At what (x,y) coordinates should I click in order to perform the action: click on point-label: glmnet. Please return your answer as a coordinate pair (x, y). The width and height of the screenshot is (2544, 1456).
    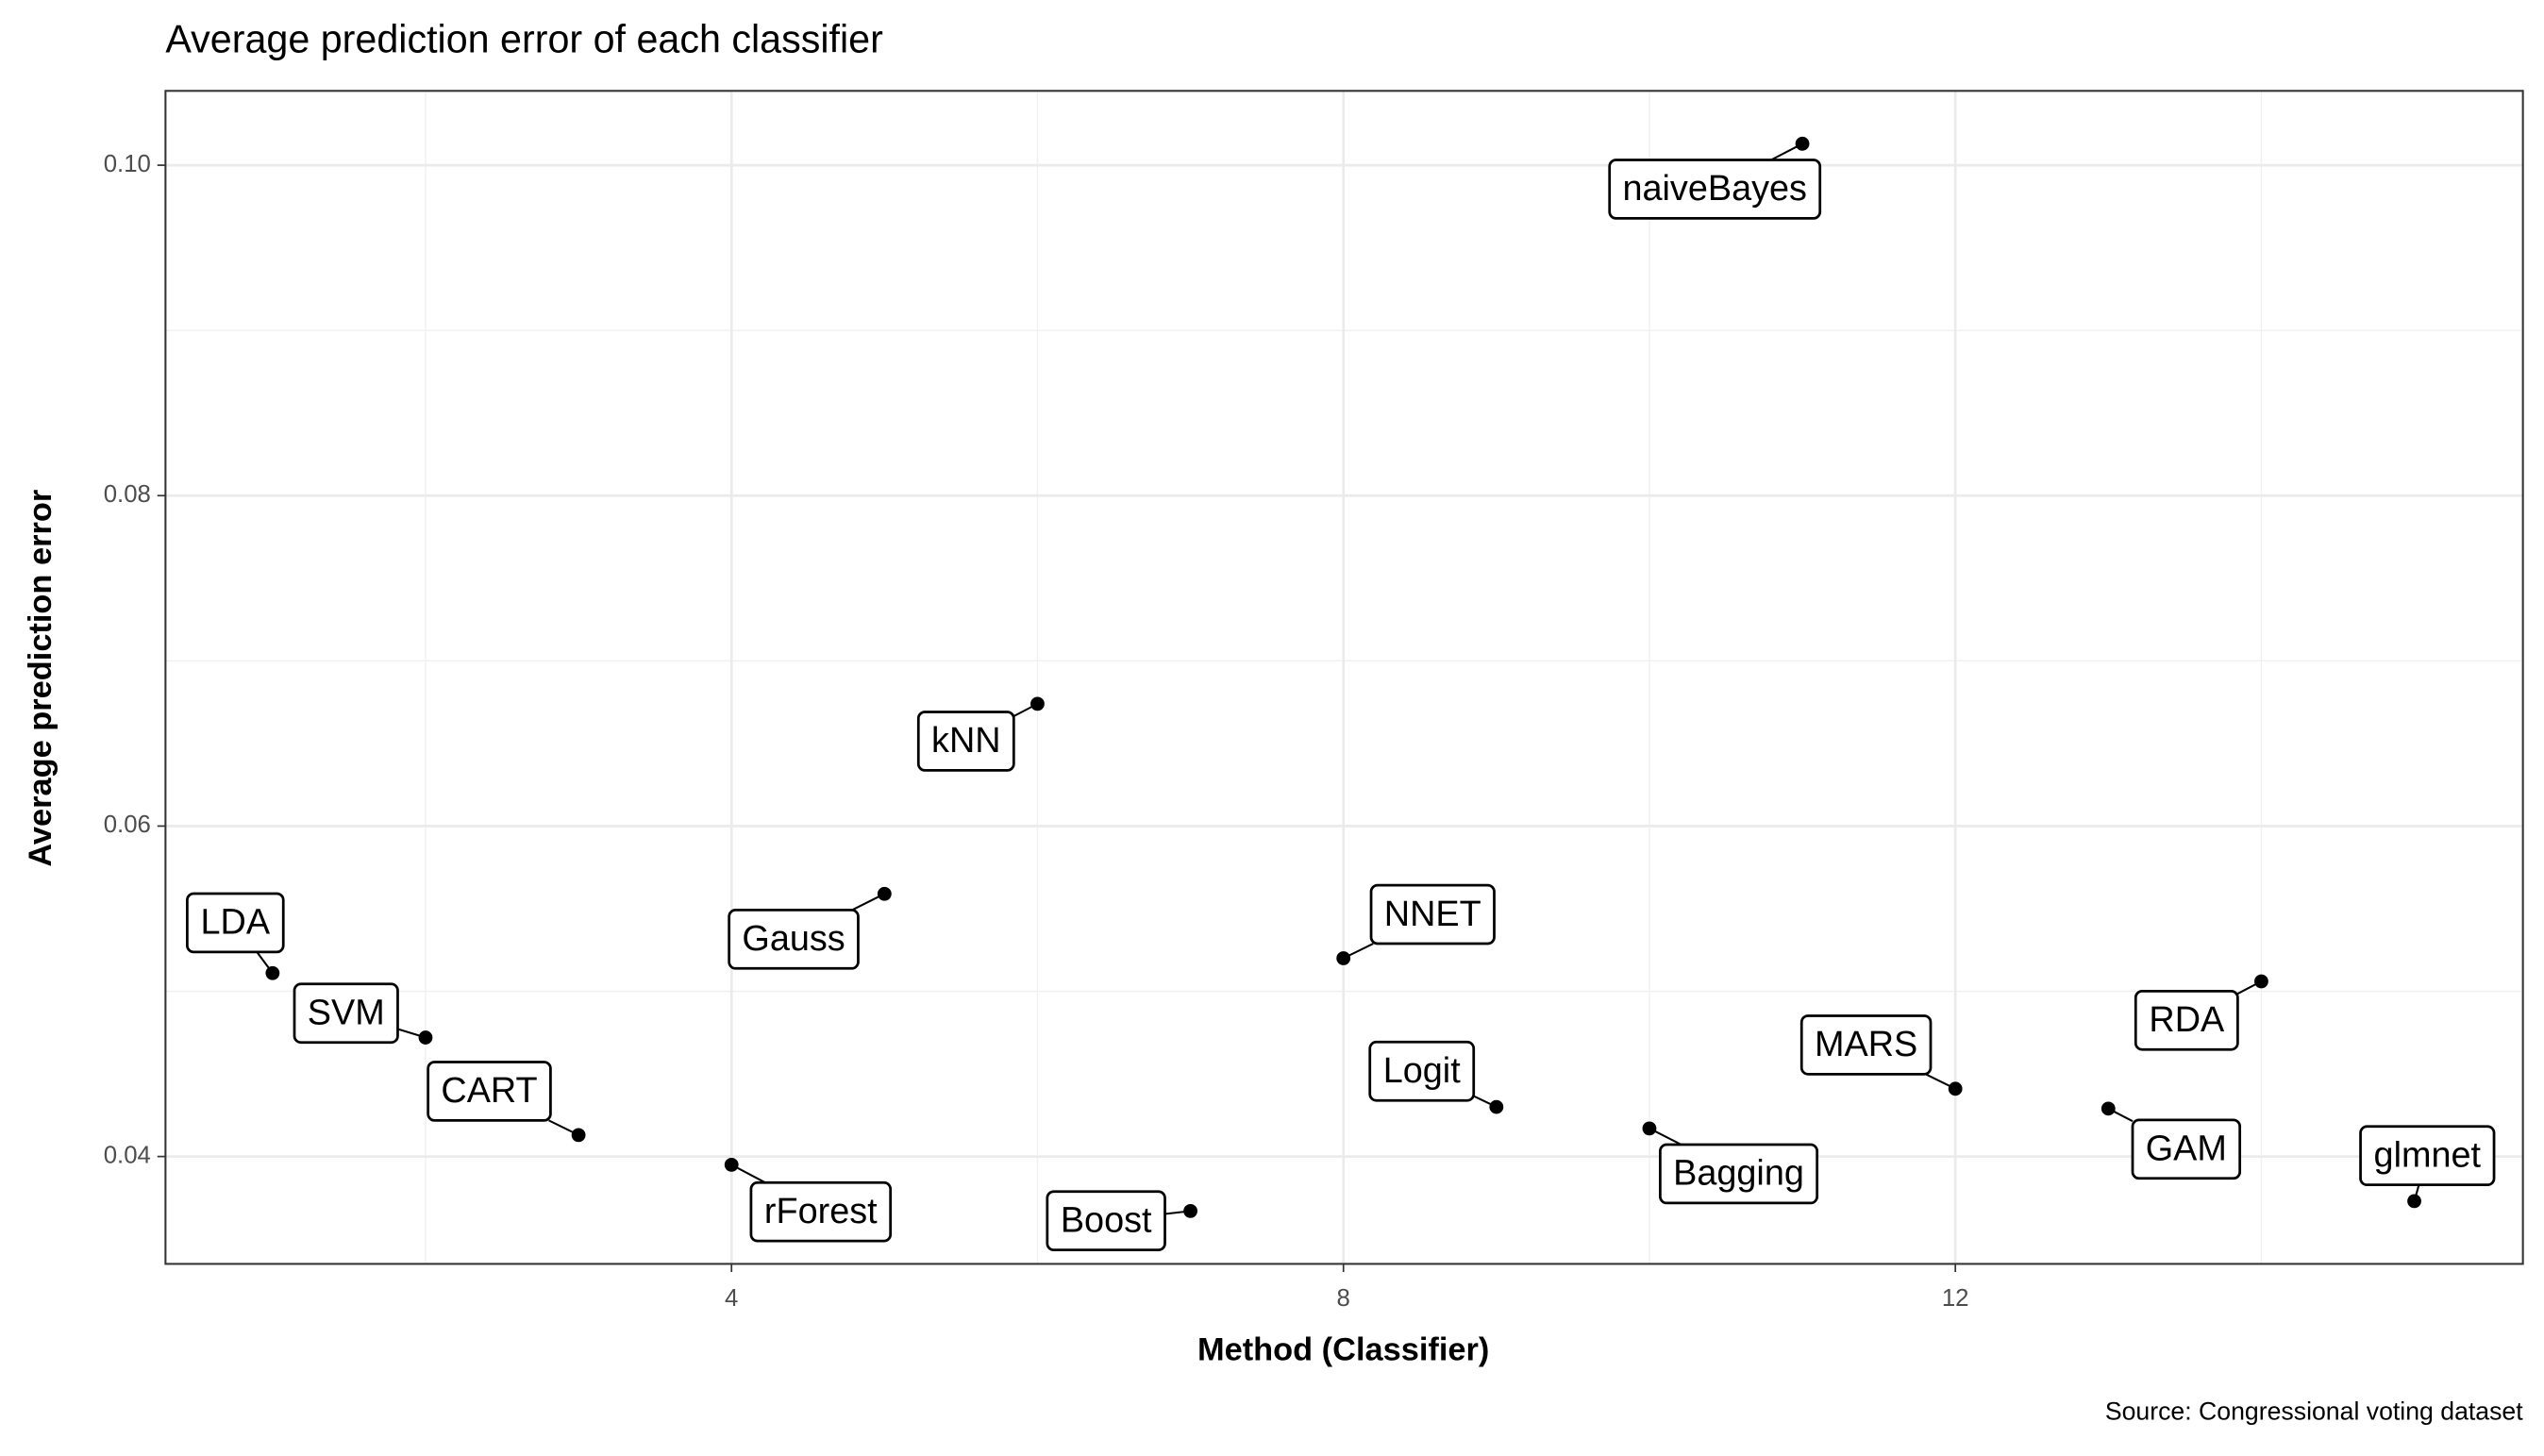
    Looking at the image, I should click on (2428, 1163).